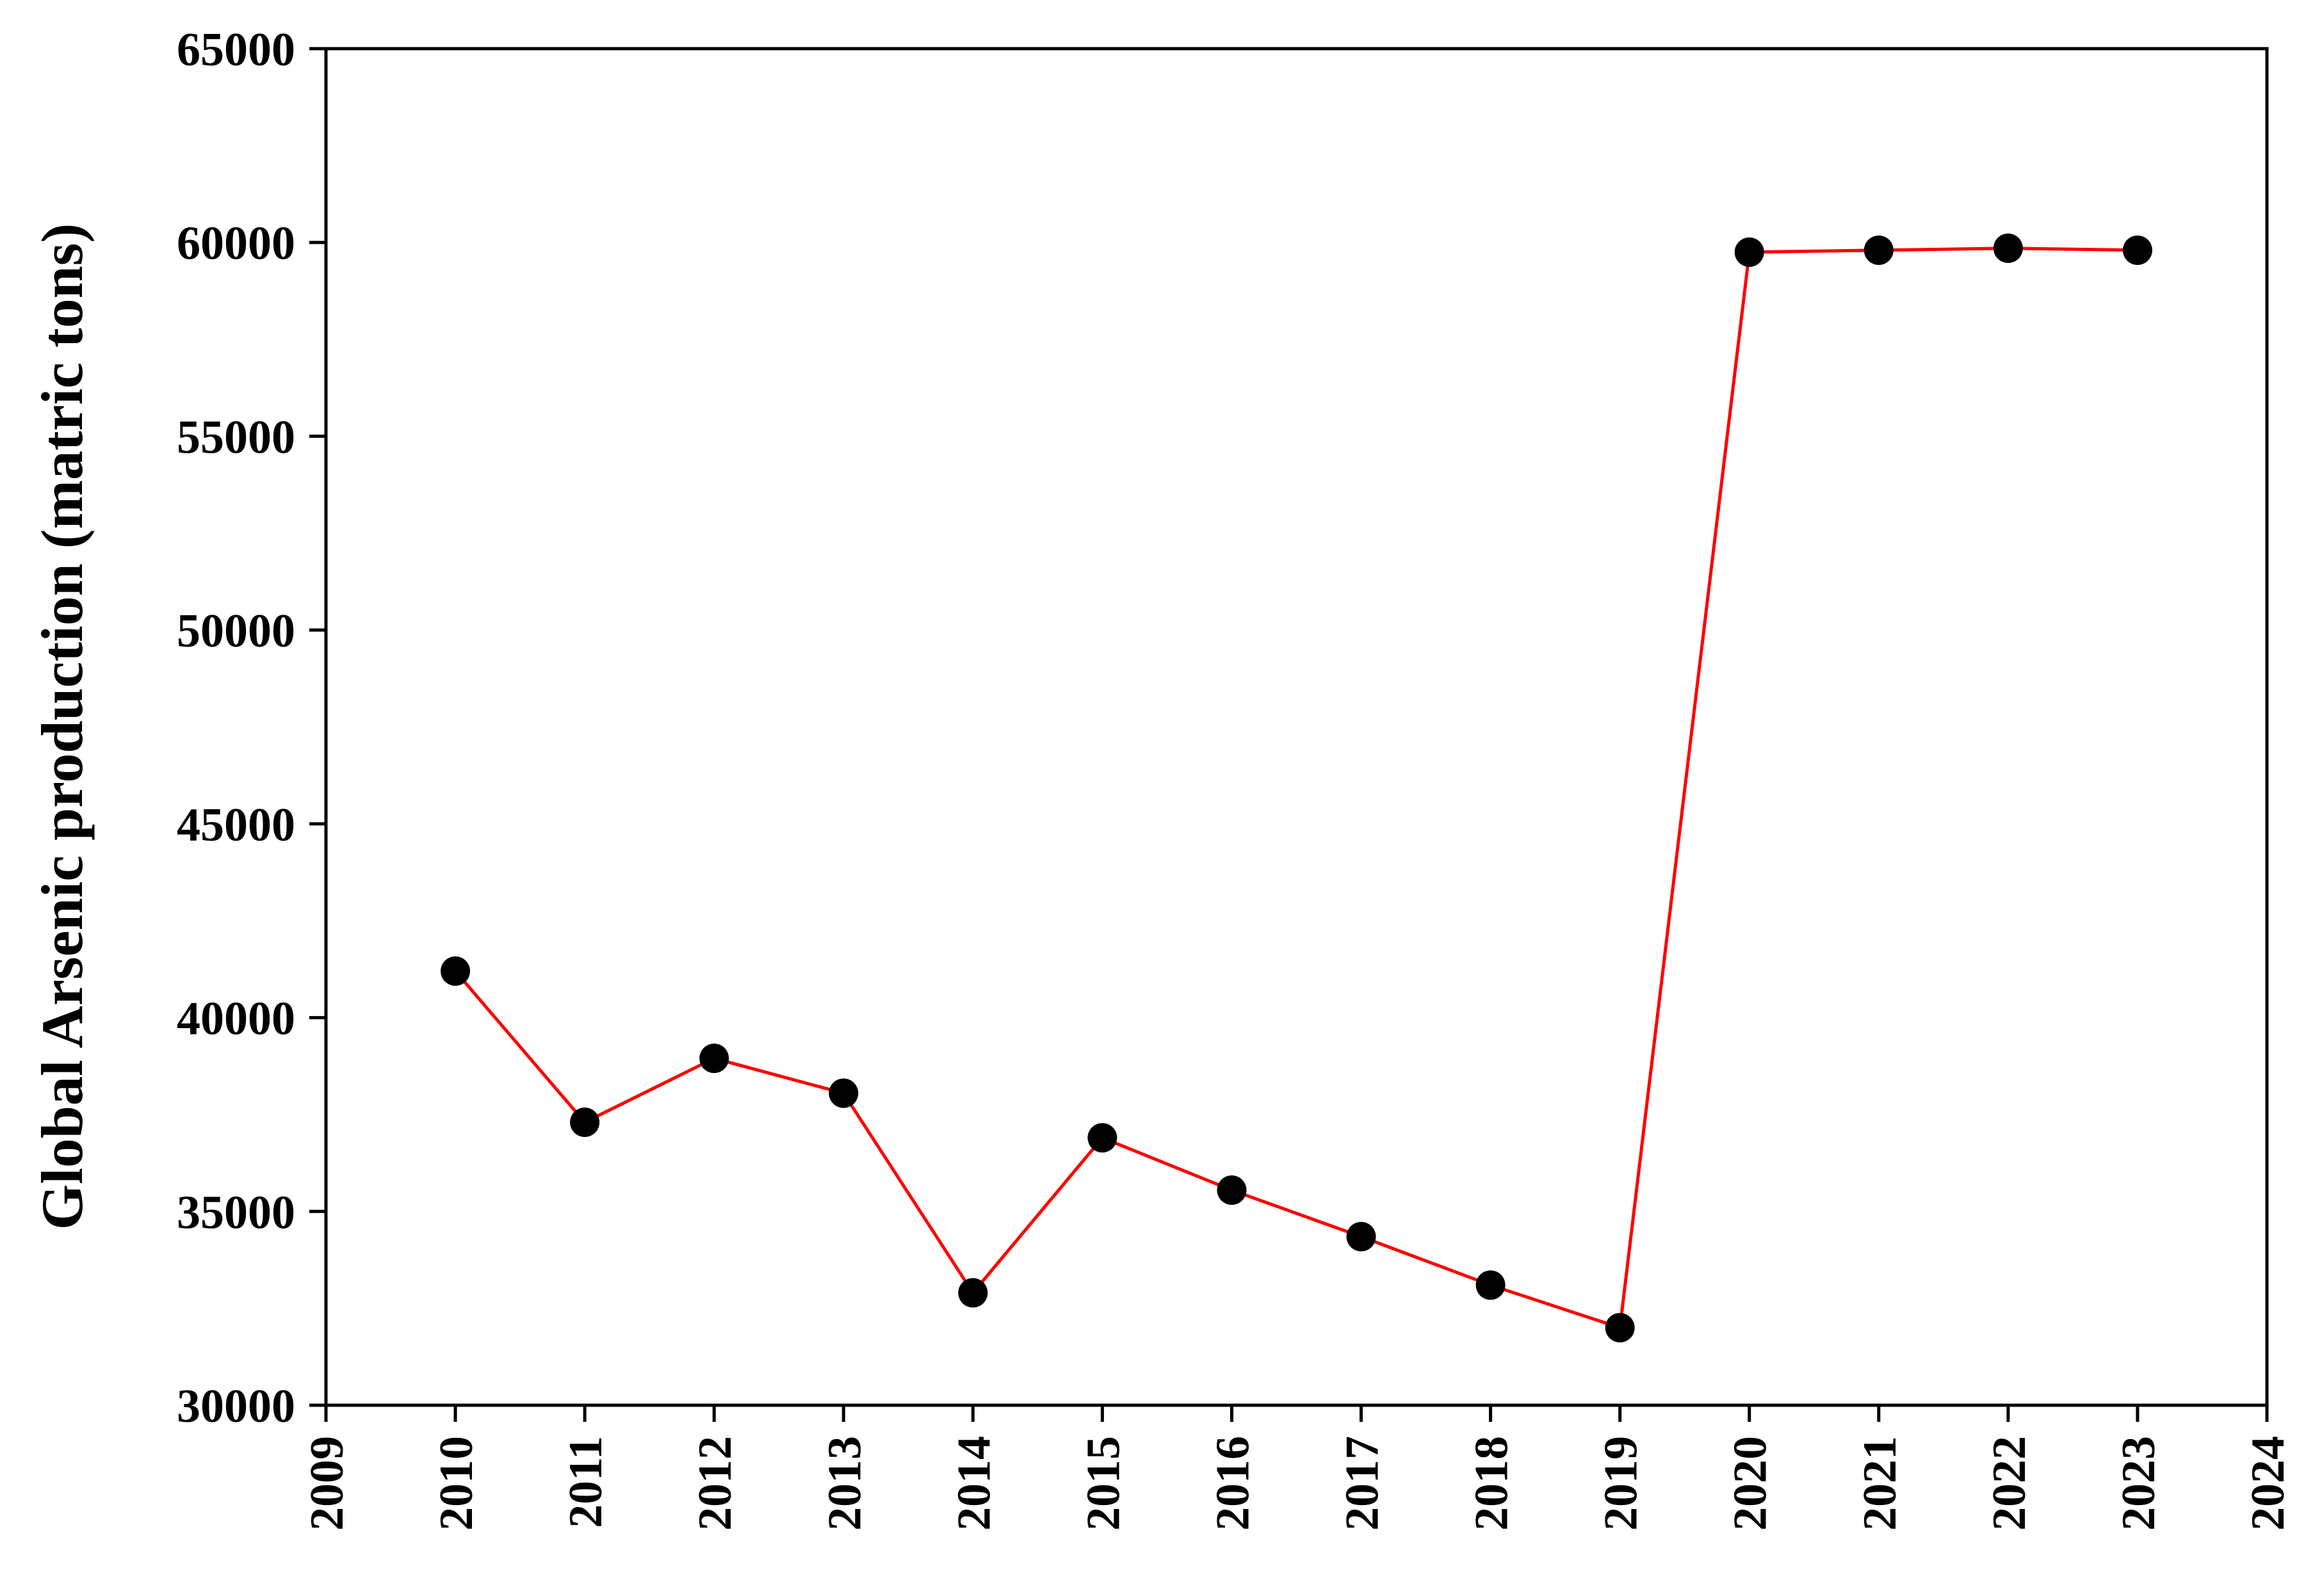 The image size is (2306, 1596). I want to click on y-tick-label: 65000, so click(236, 50).